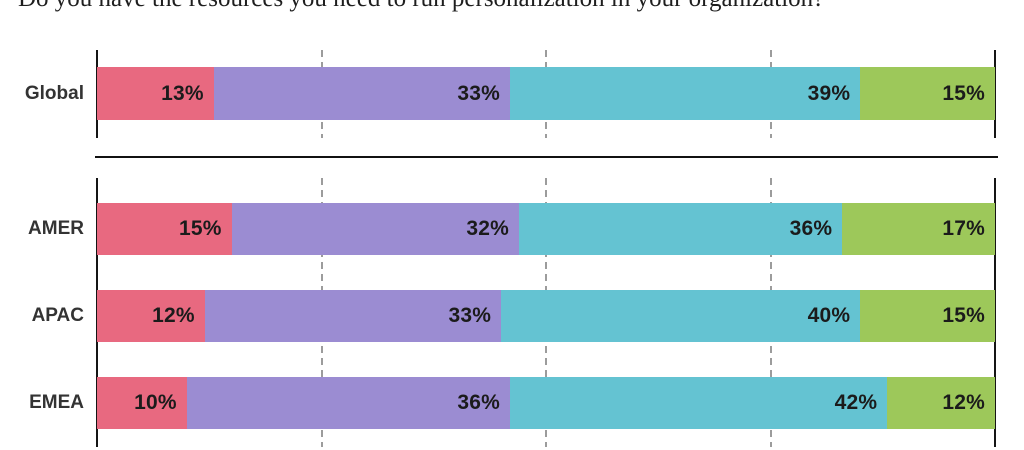  What do you see at coordinates (56, 402) in the screenshot?
I see `row-label: EMEA` at bounding box center [56, 402].